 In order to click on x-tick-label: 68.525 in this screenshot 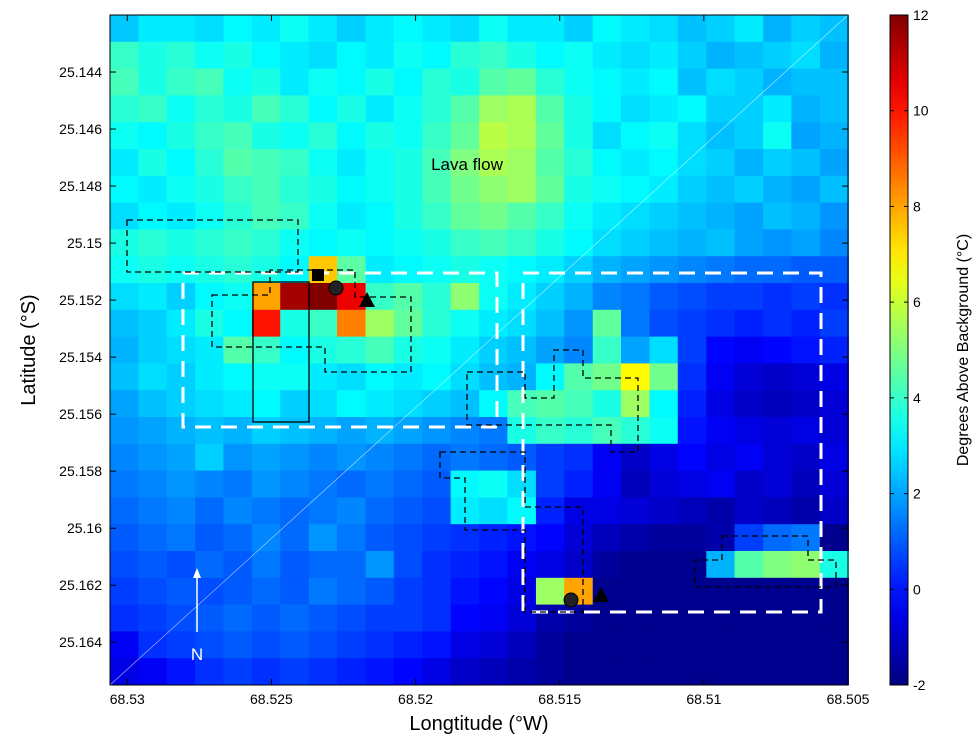, I will do `click(271, 699)`.